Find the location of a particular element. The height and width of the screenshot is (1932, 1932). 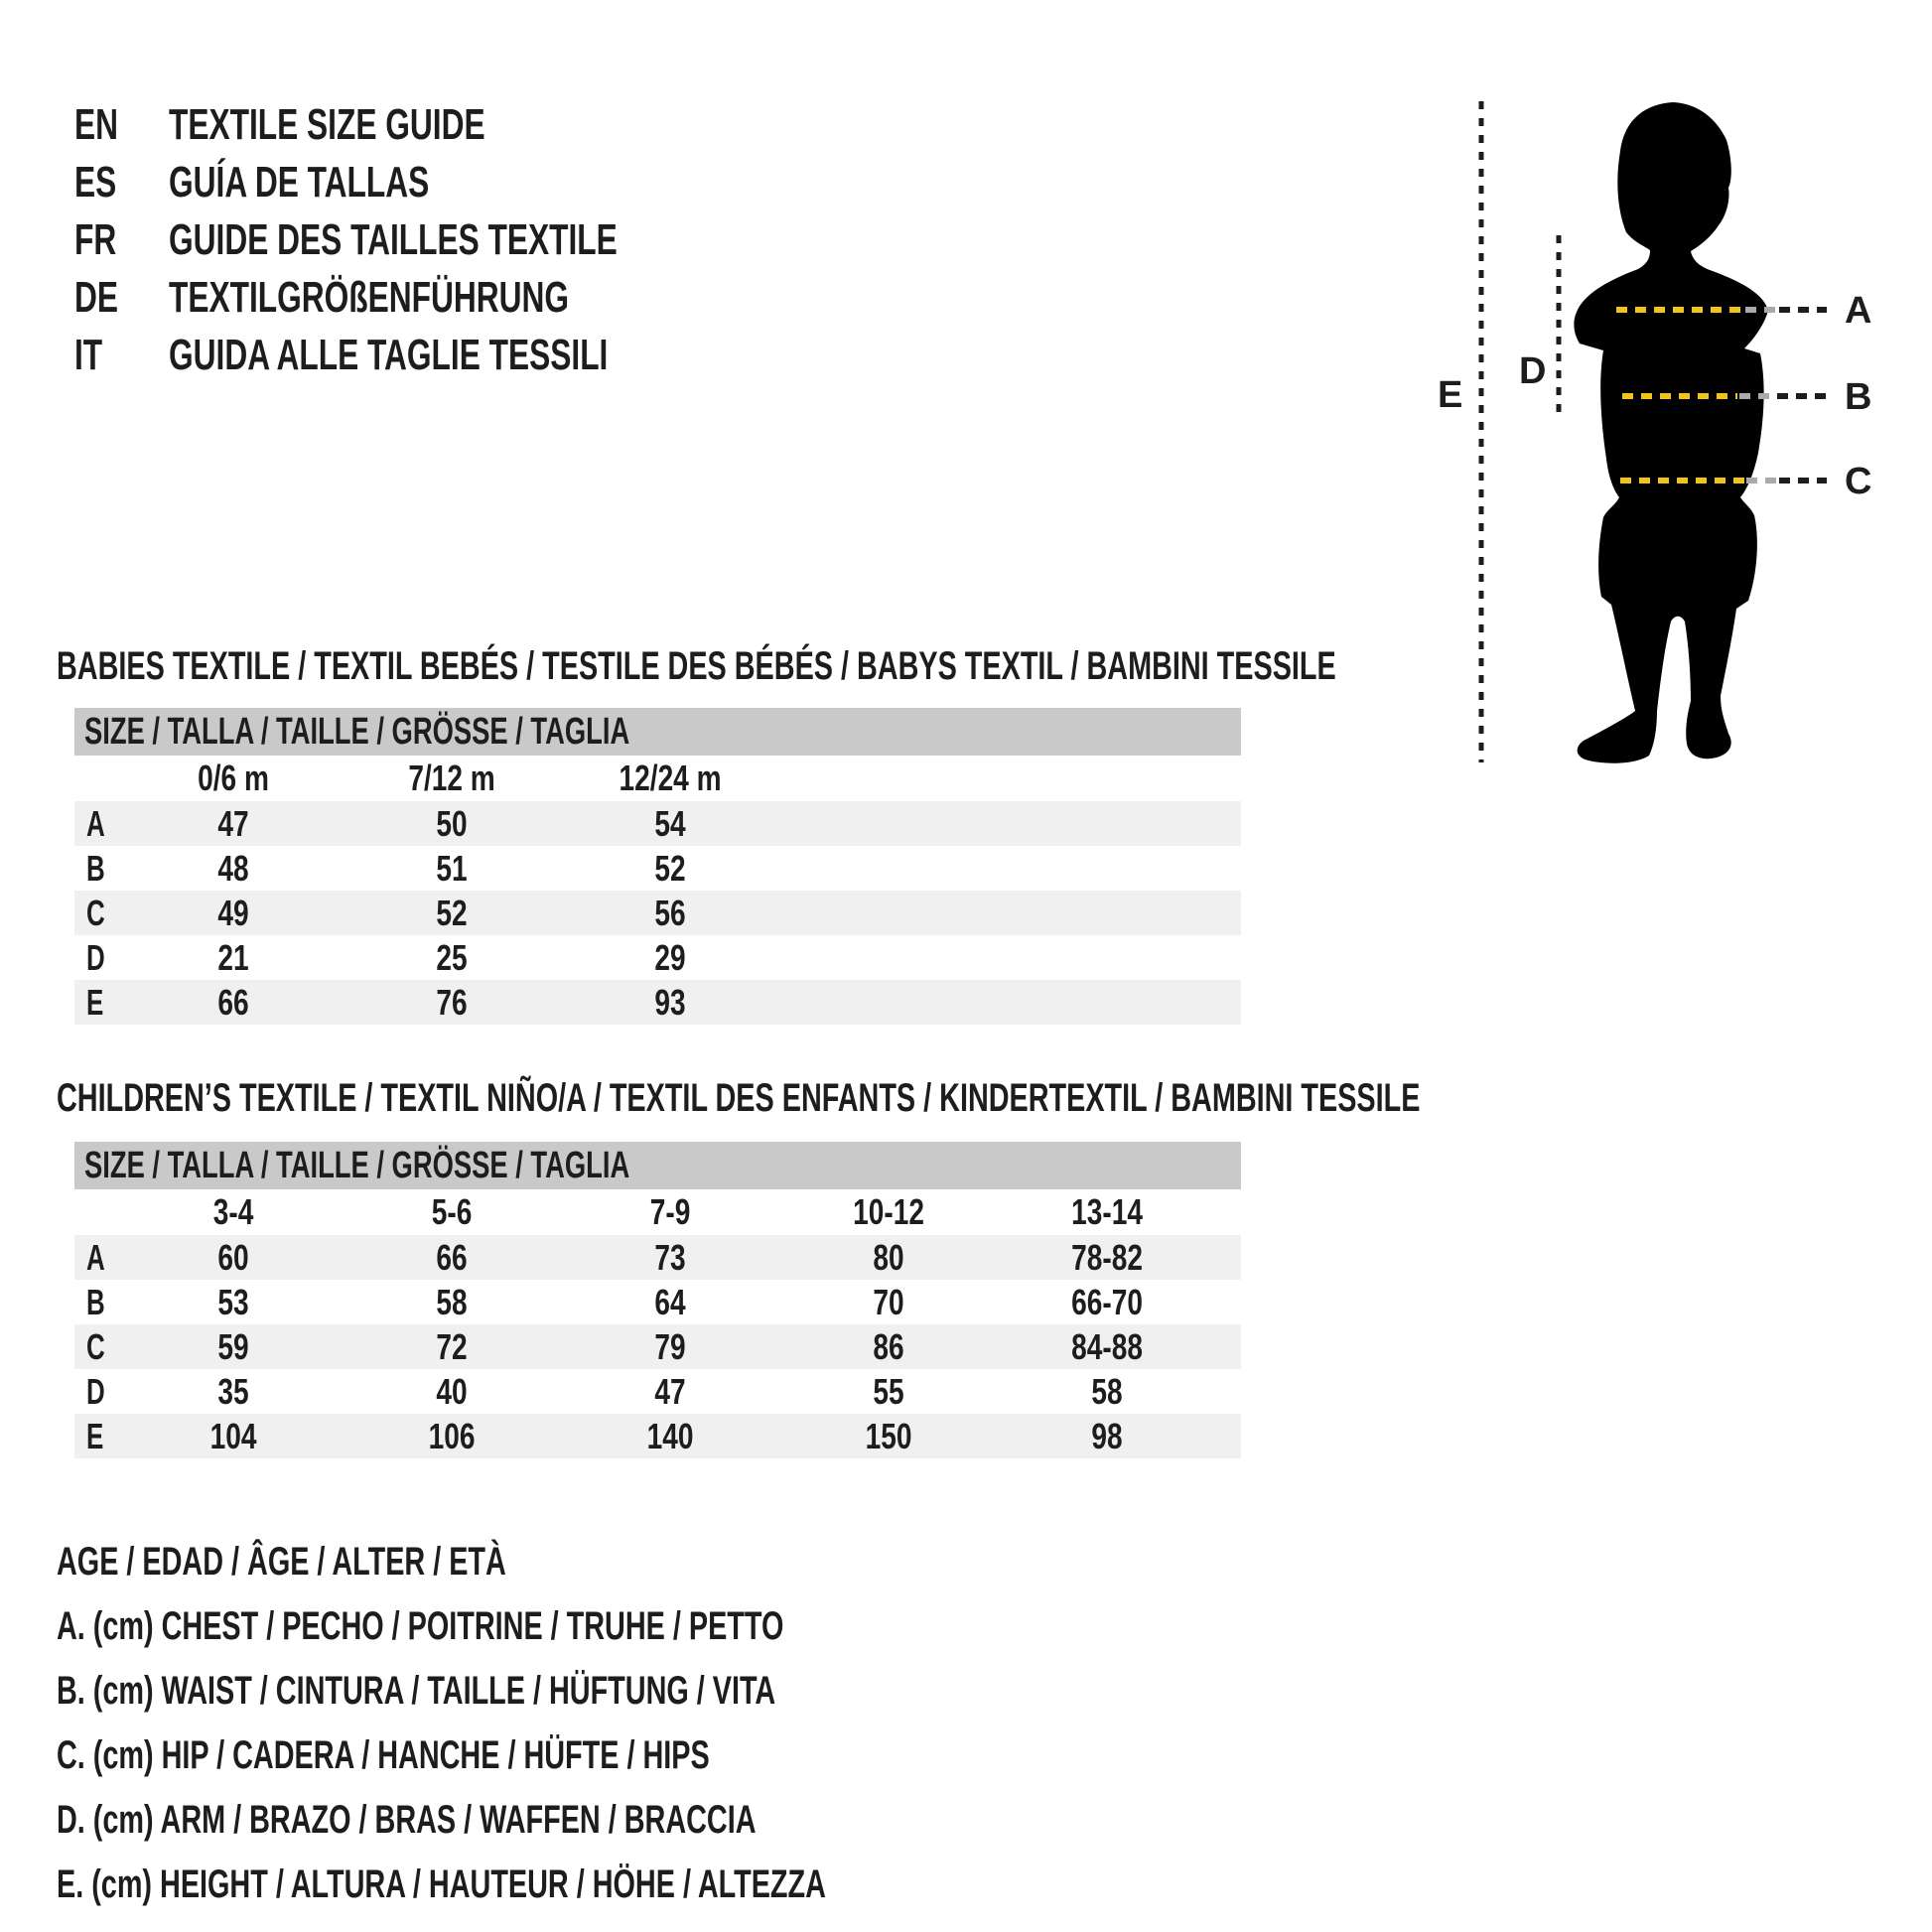

lang-title: TEXTILE SIZE GUIDE is located at coordinates (389, 125).